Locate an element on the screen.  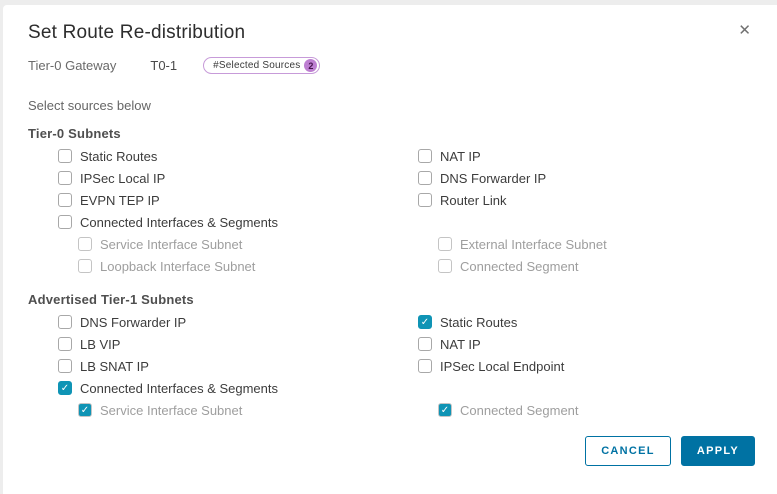
checkbox-label: LB SNAT IP is located at coordinates (114, 366).